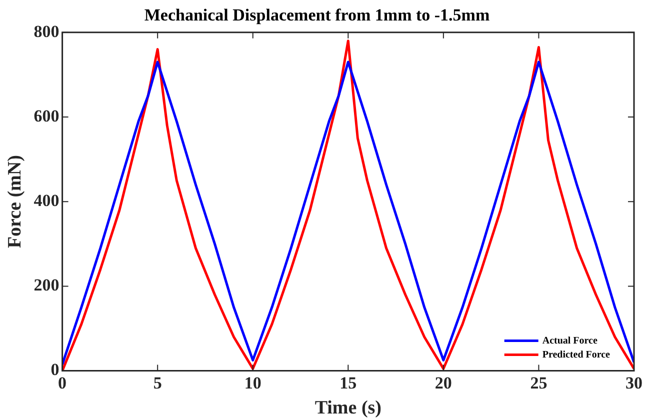 This screenshot has width=648, height=420. Describe the element at coordinates (253, 382) in the screenshot. I see `x-tick-label: 10` at that location.